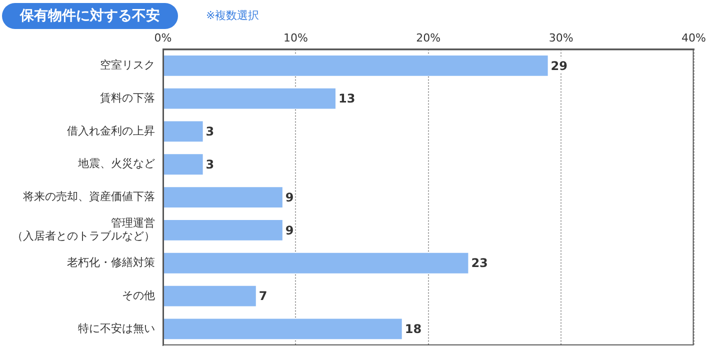 The width and height of the screenshot is (710, 360). I want to click on y-tick-label: 将来の売却、資産価値下落, so click(88, 197).